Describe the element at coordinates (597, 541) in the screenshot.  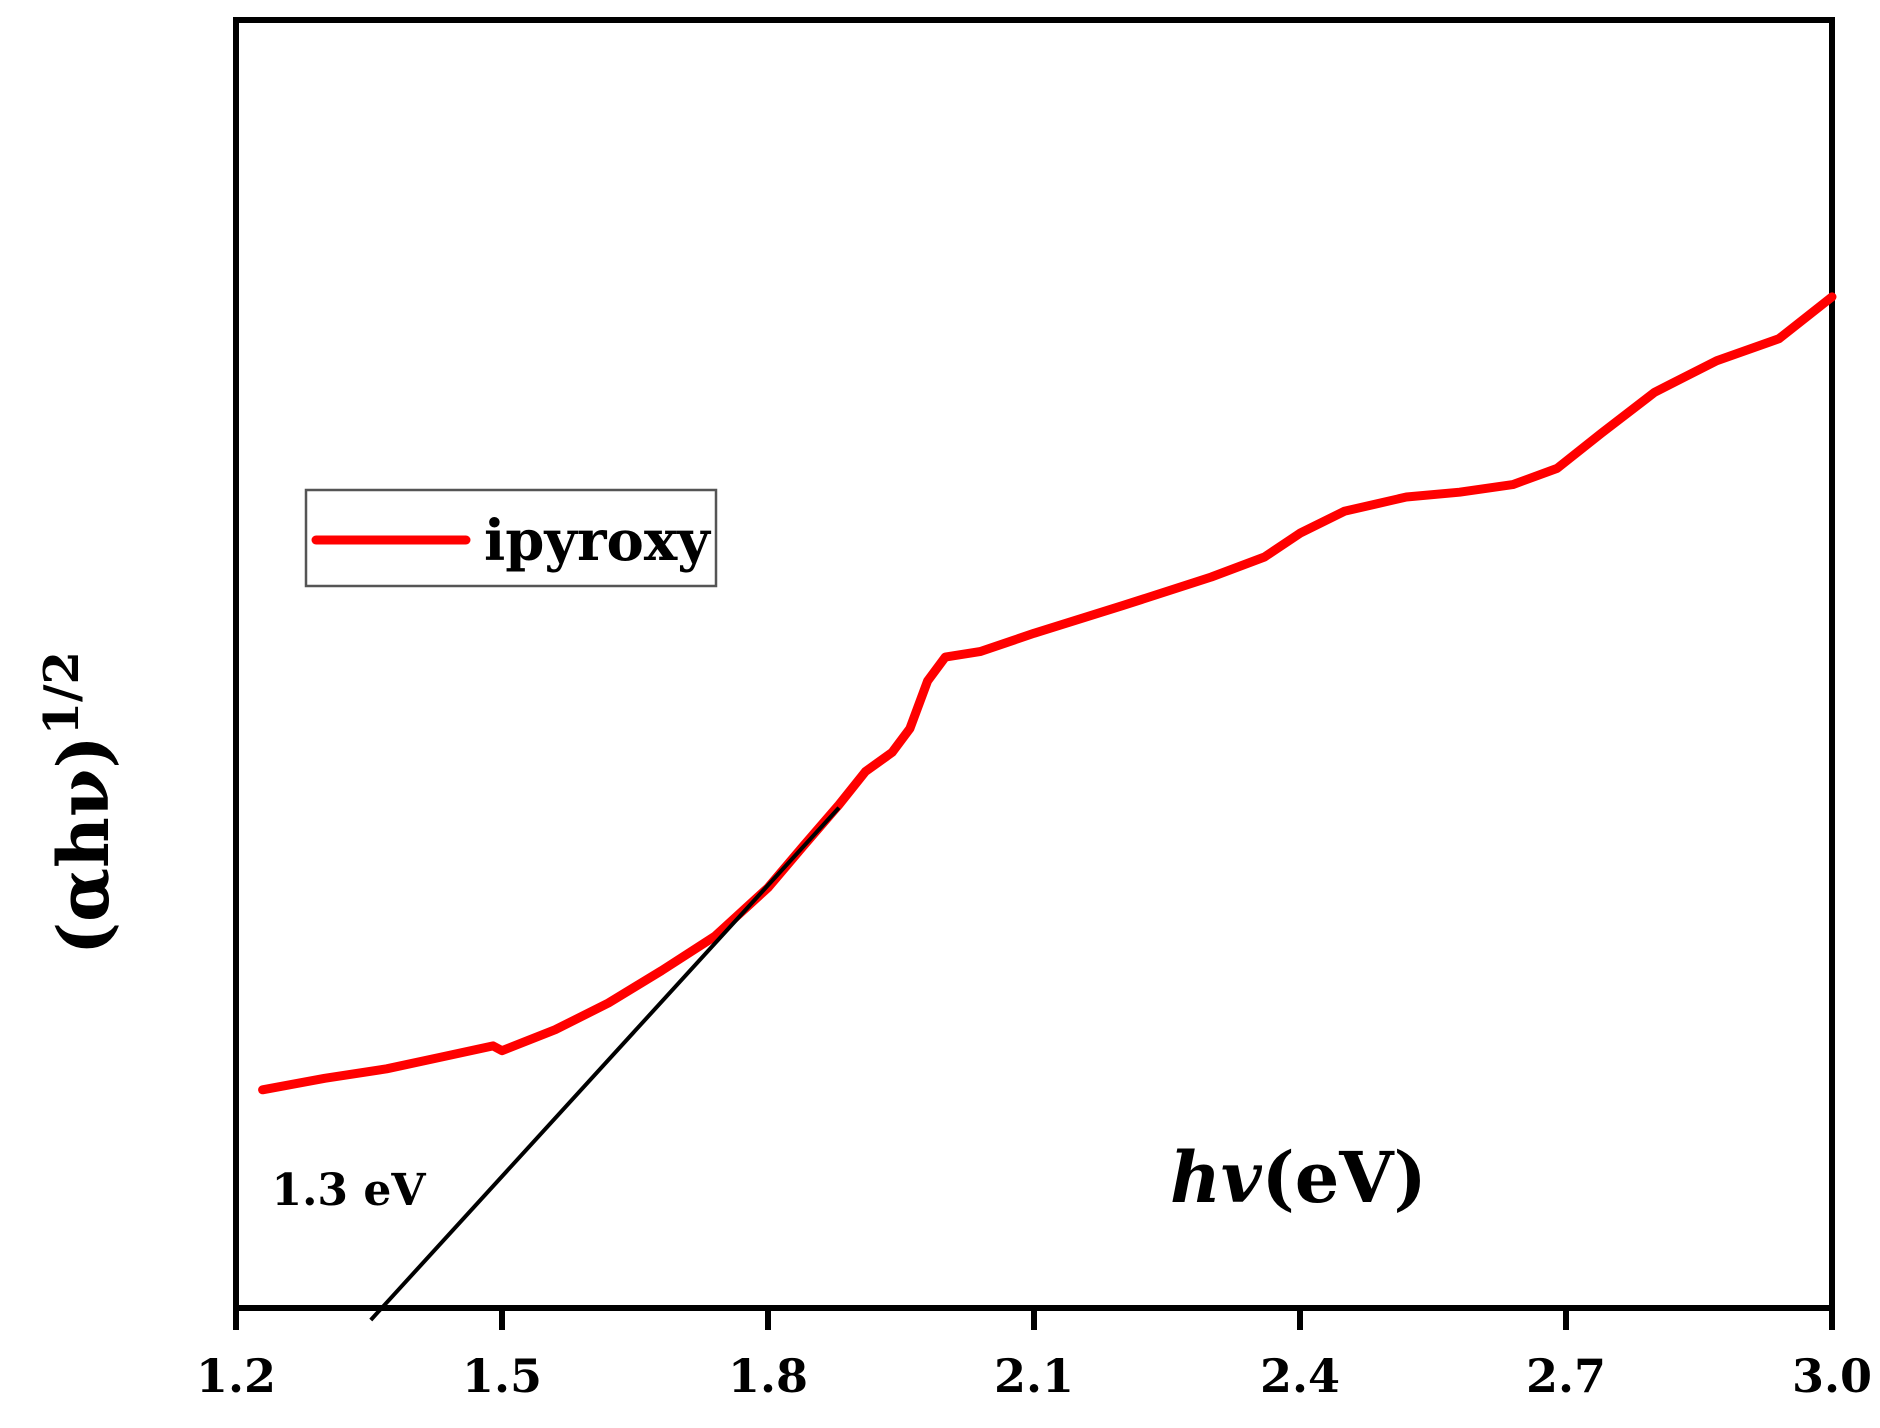
I see `legend-label: ipyroxy` at that location.